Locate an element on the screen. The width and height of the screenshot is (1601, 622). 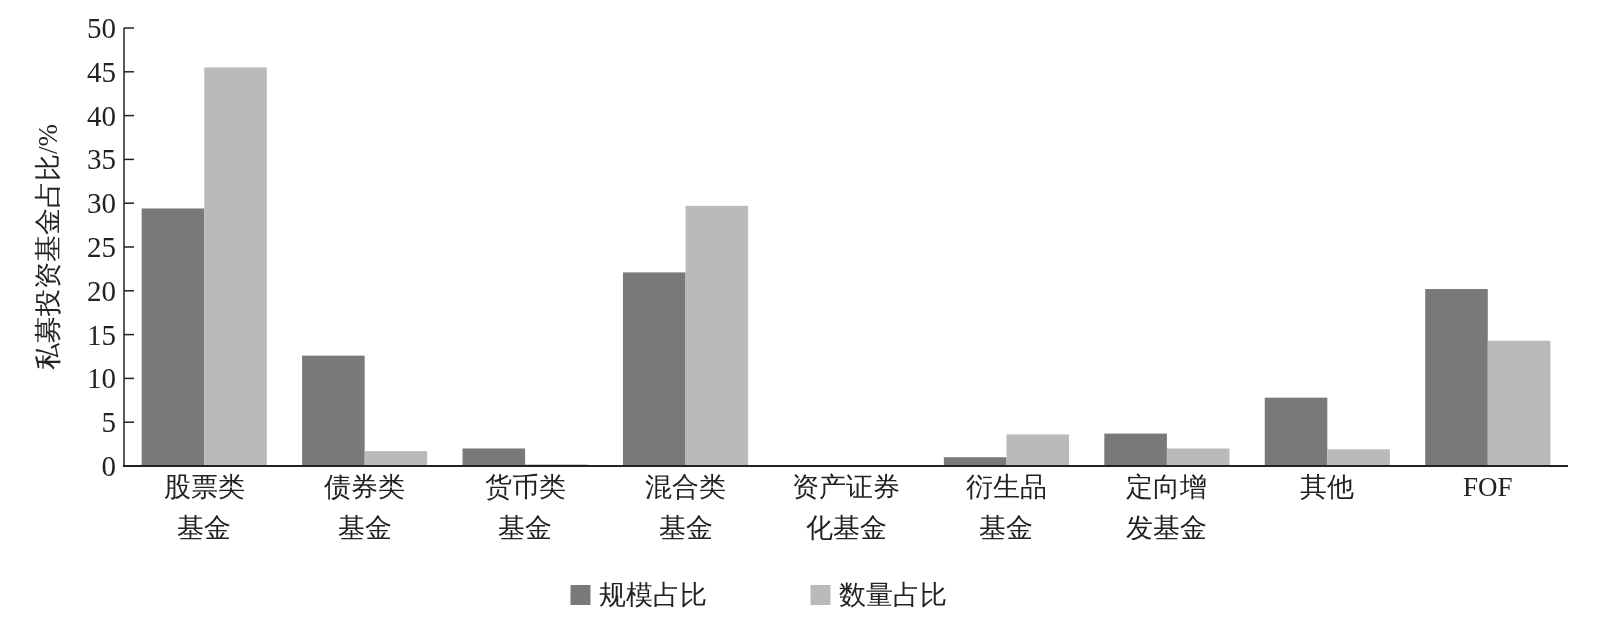
y-tick-label: 50 is located at coordinates (101, 28).